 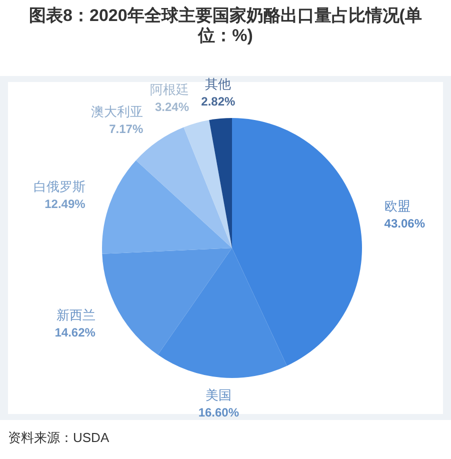 What do you see at coordinates (65, 203) in the screenshot?
I see `data-label: 12.49%` at bounding box center [65, 203].